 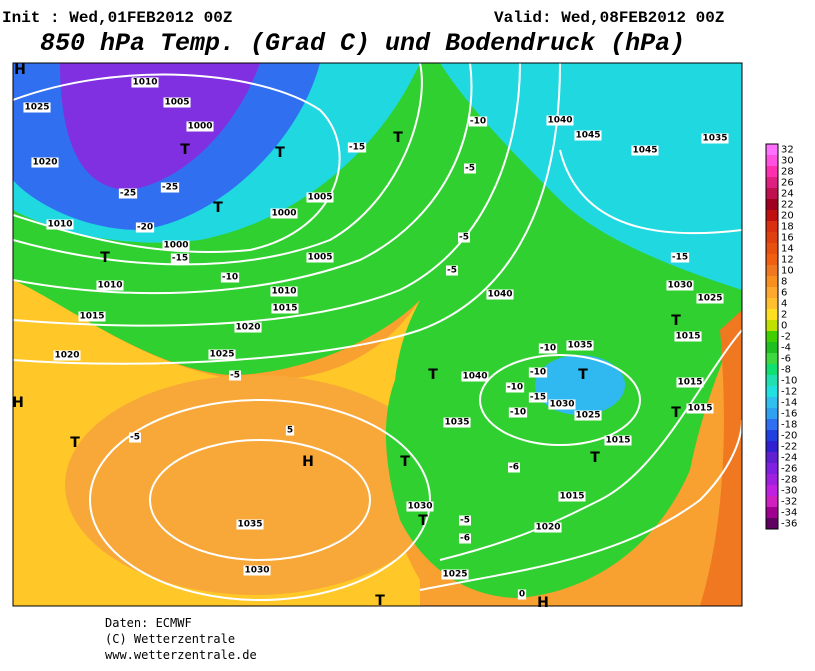 I want to click on colorbar-label: 16, so click(x=787, y=238).